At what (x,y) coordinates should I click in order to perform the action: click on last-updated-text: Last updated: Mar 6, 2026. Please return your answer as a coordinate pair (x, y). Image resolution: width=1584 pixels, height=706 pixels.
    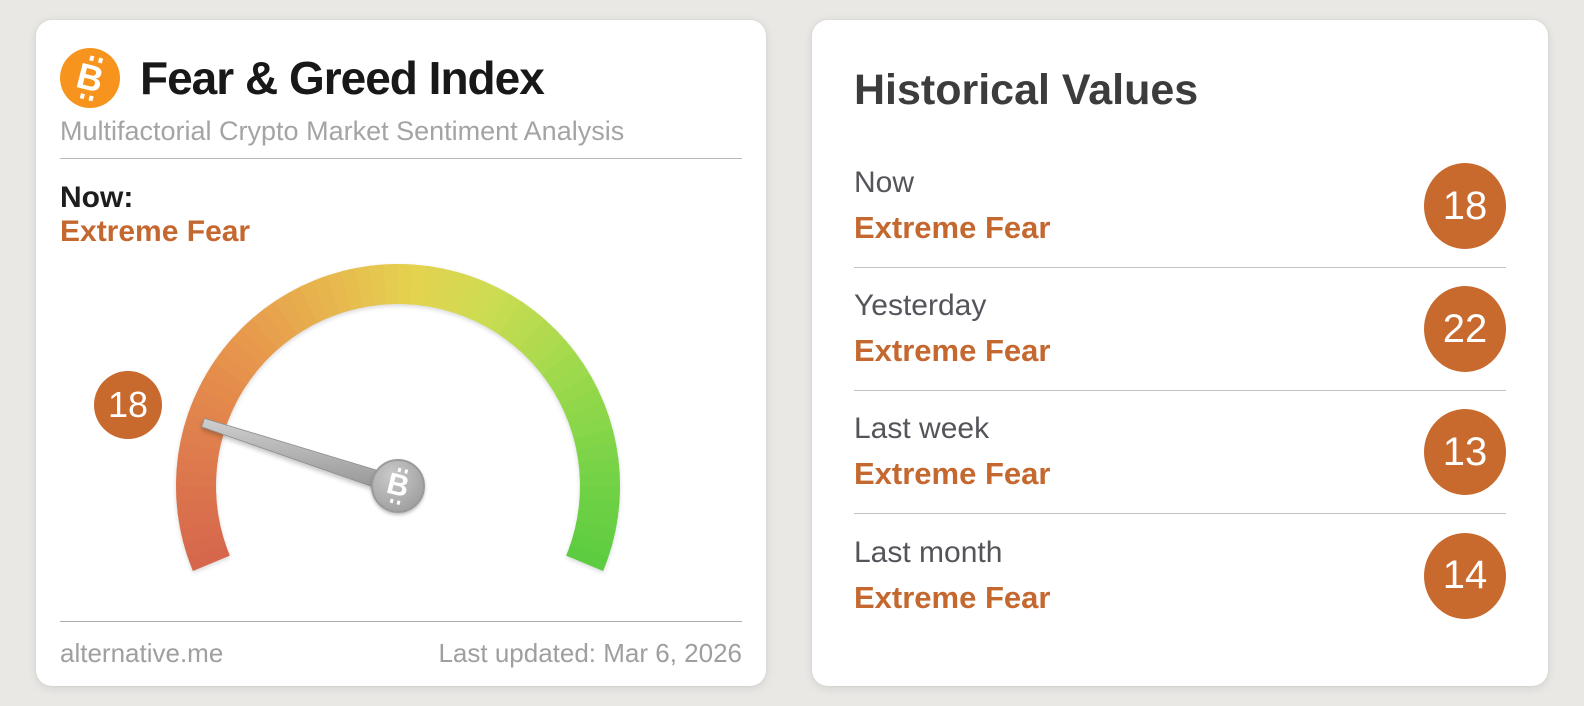
    Looking at the image, I should click on (590, 653).